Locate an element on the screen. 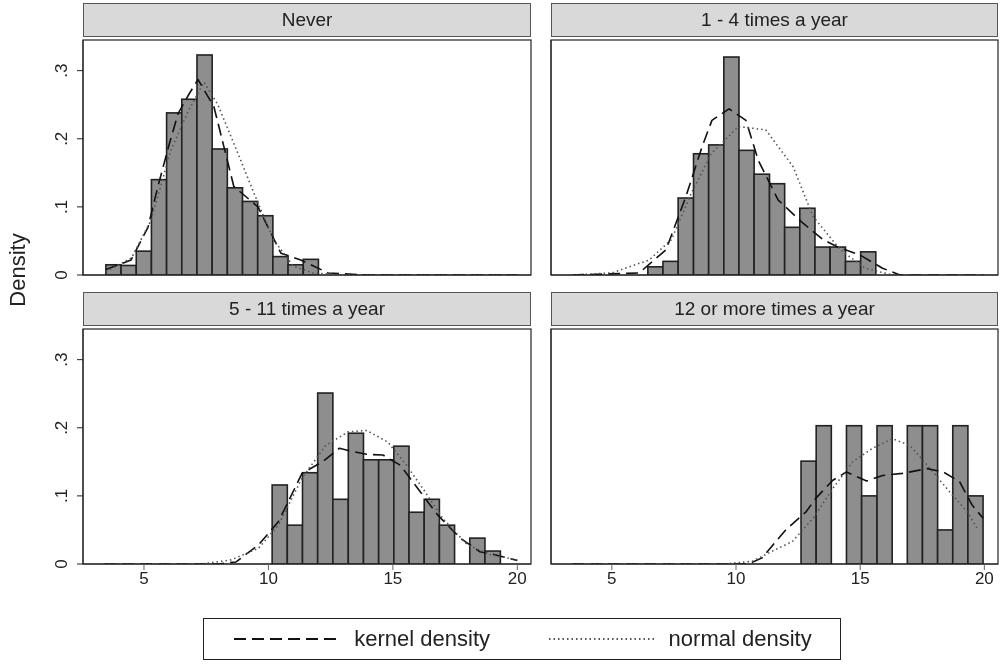 Image resolution: width=1006 pixels, height=668 pixels. legend-label: normal density is located at coordinates (740, 639).